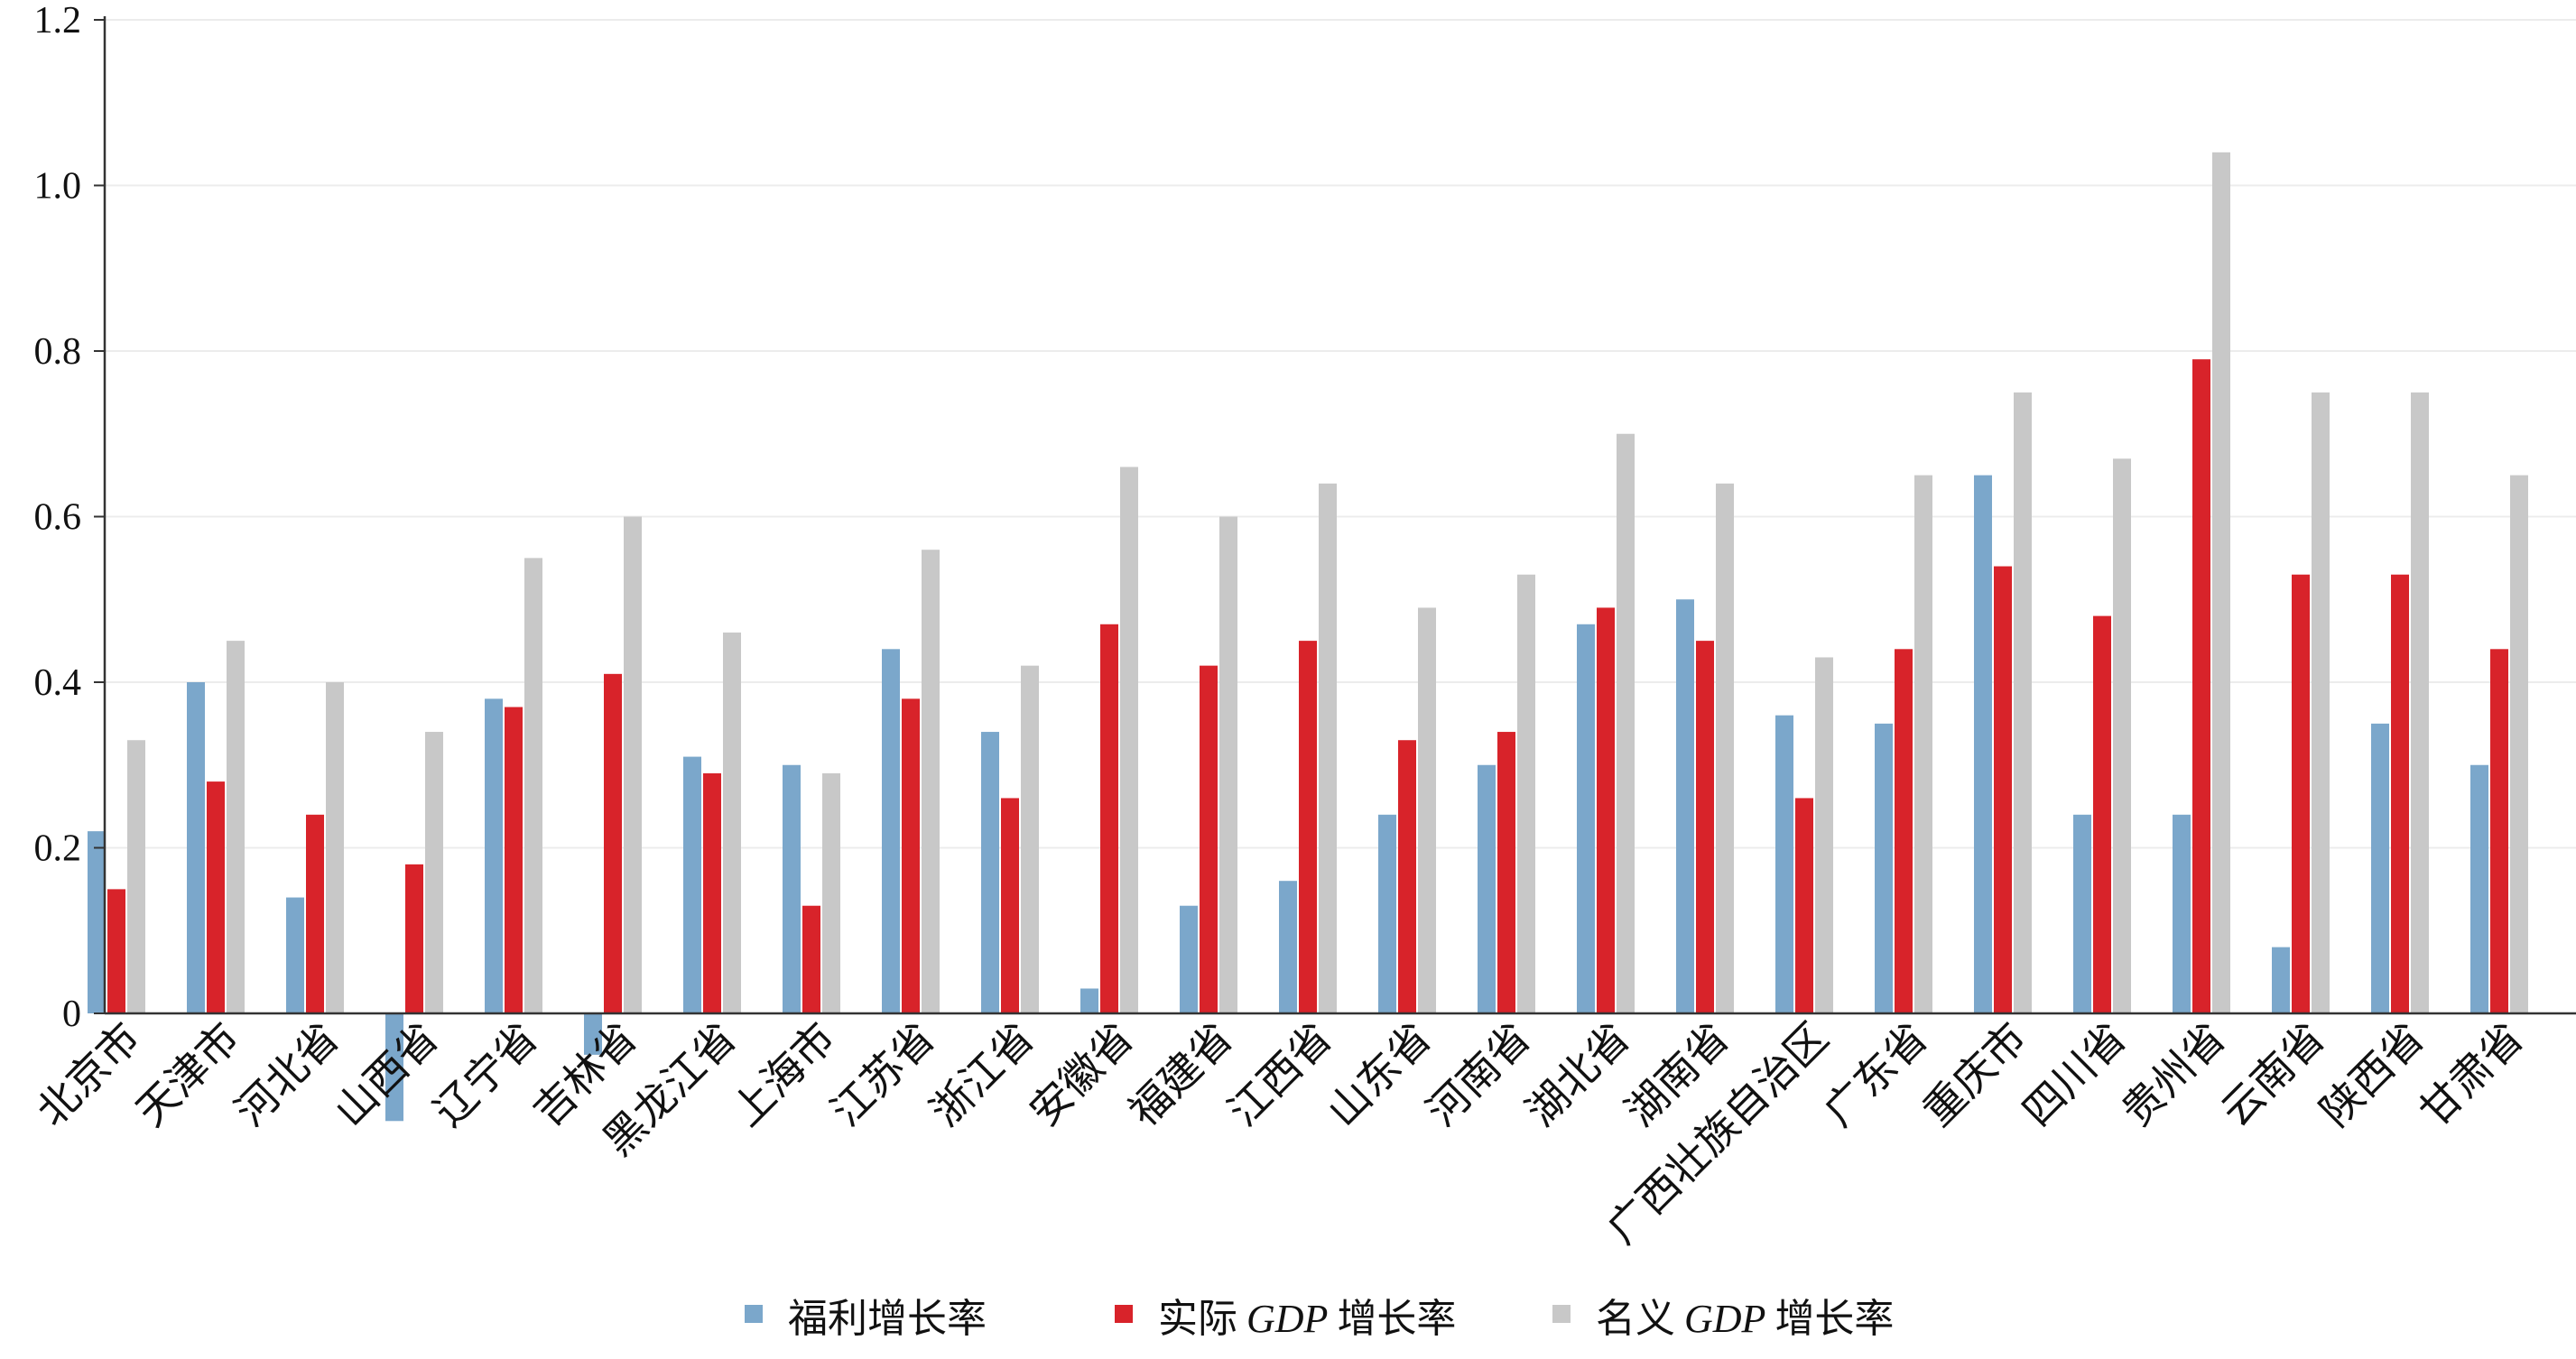 Image resolution: width=2576 pixels, height=1359 pixels. Describe the element at coordinates (1081, 1074) in the screenshot. I see `category-label: 安徽省` at that location.